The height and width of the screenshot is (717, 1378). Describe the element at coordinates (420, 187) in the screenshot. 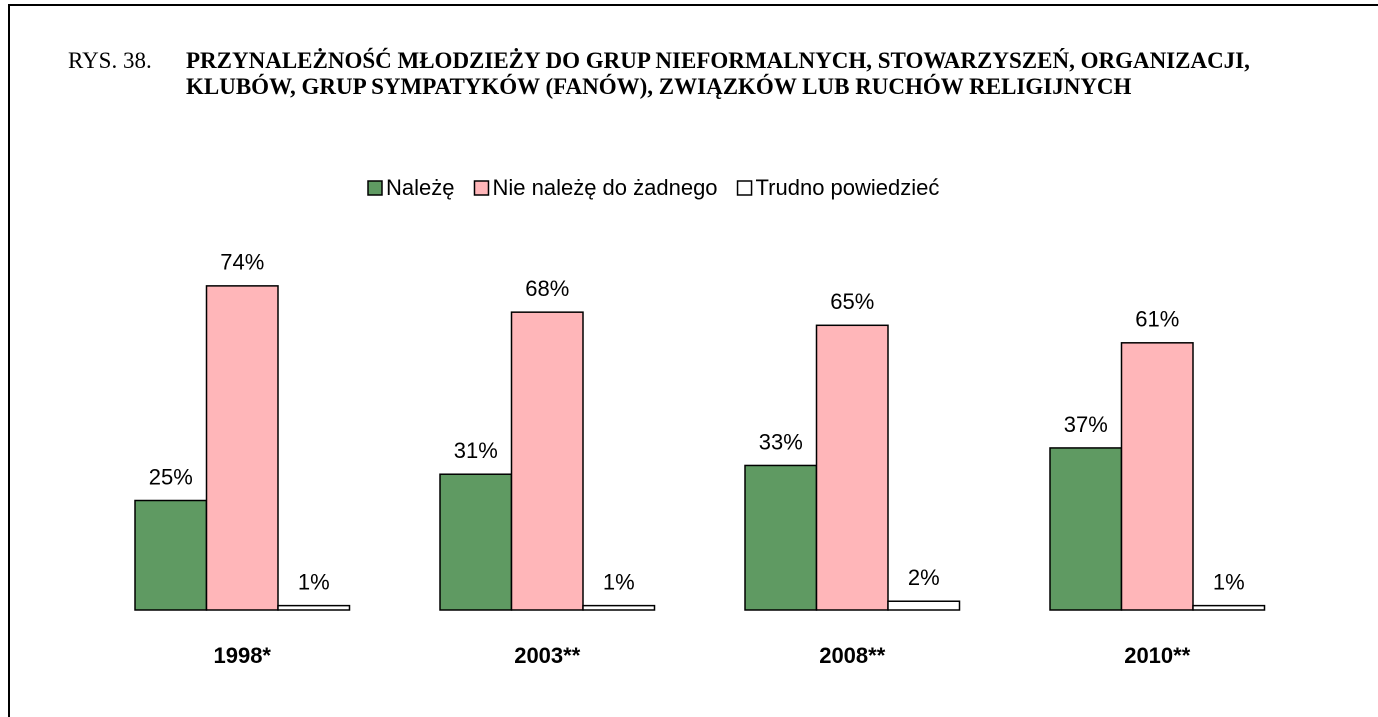

I see `legend-label: Należę` at that location.